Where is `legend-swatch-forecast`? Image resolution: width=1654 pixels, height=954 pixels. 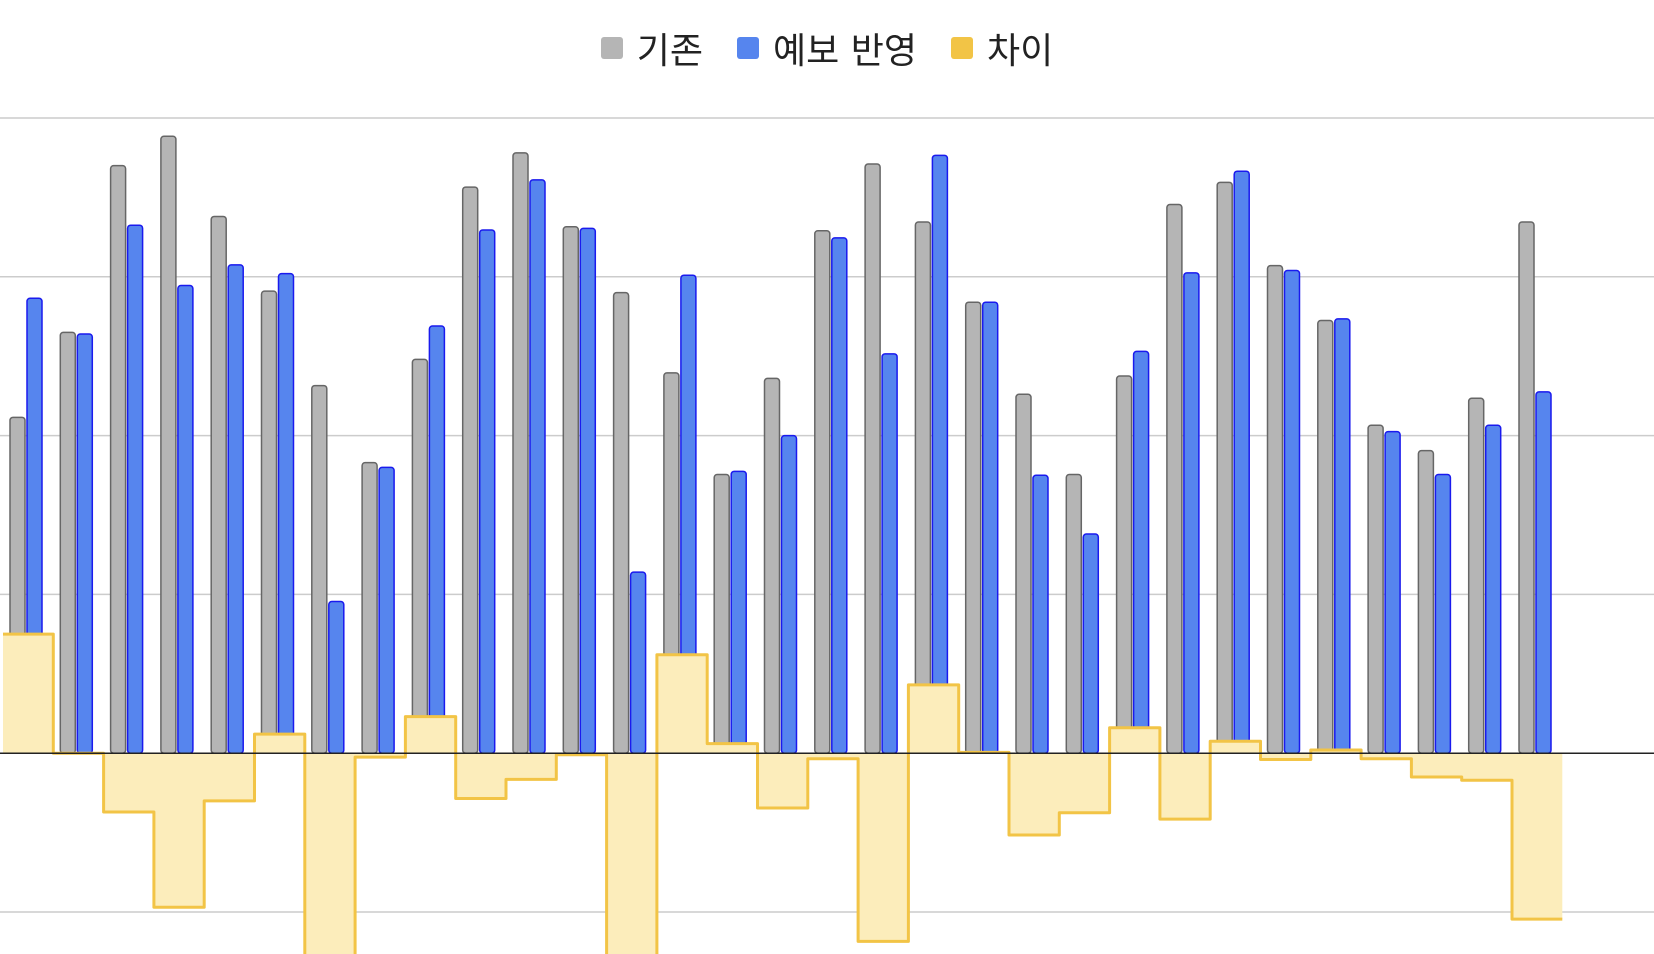 legend-swatch-forecast is located at coordinates (748, 48).